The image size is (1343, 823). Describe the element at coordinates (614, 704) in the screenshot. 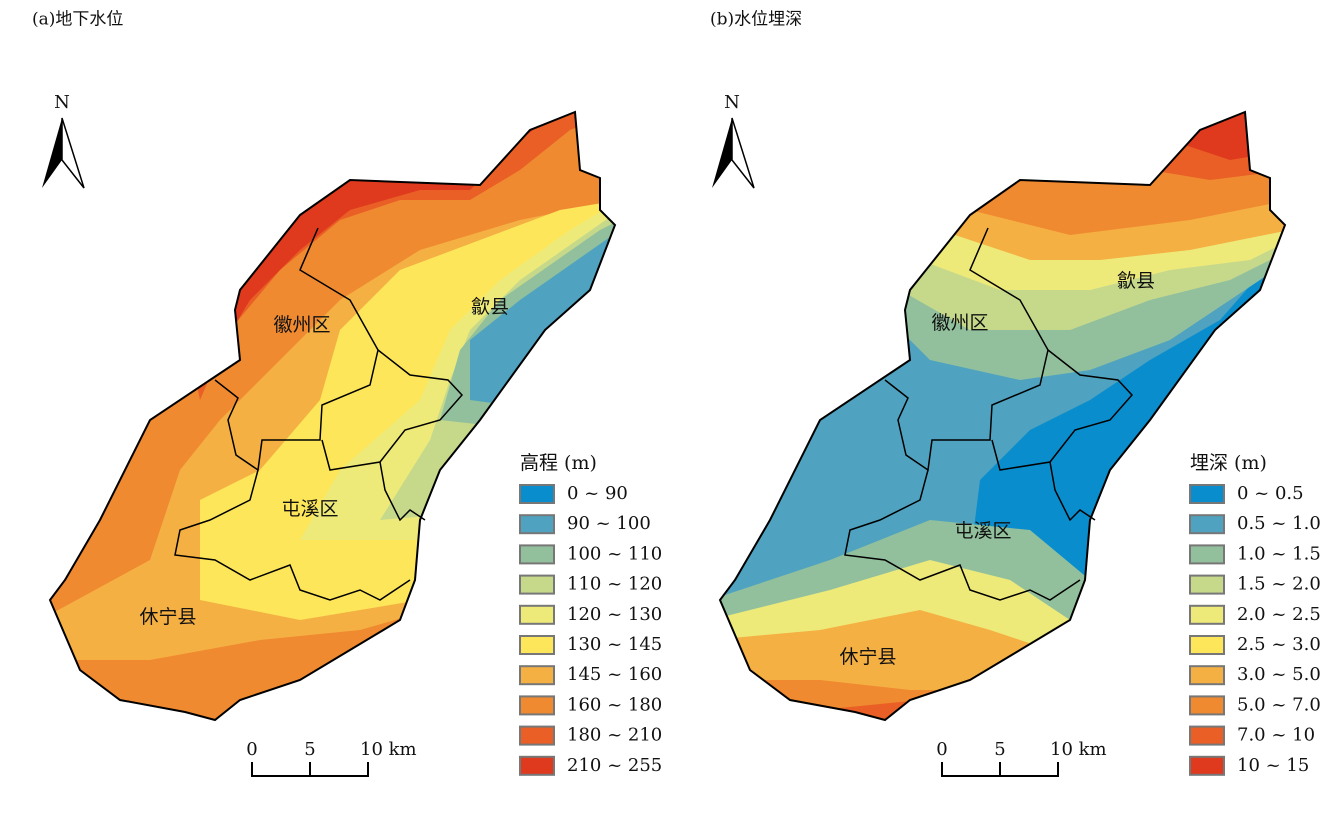

I see `legend-label: 160 ~ 180` at that location.